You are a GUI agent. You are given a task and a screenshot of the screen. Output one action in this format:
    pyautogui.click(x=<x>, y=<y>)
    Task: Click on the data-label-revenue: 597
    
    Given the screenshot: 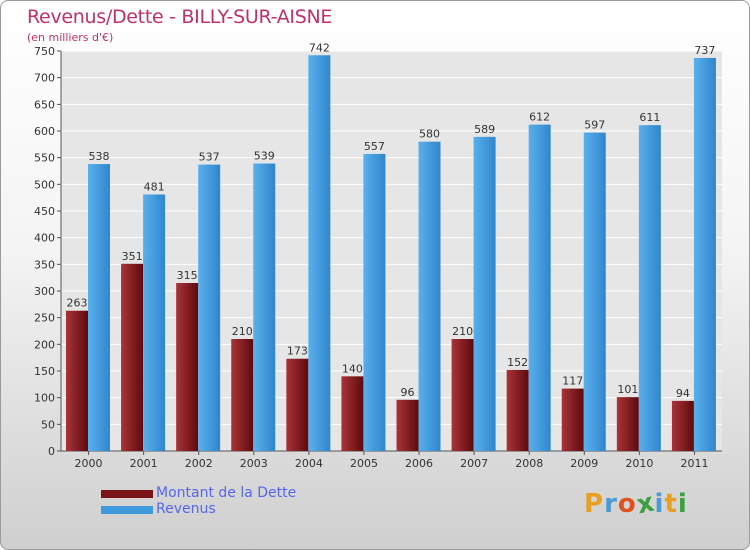 What is the action you would take?
    pyautogui.click(x=594, y=125)
    